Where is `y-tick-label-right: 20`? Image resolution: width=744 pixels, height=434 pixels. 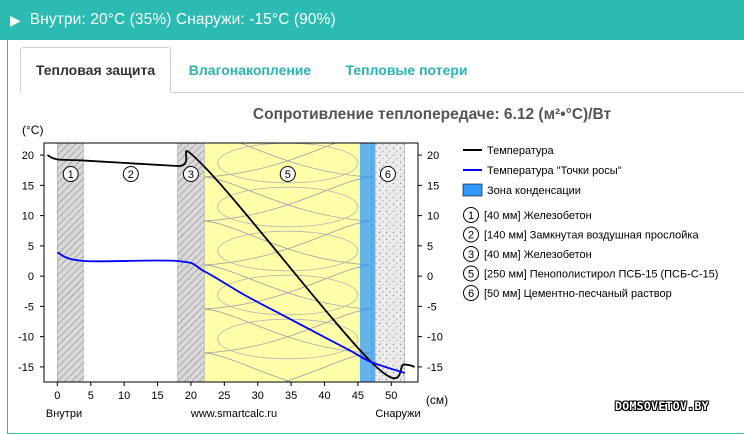 y-tick-label-right: 20 is located at coordinates (433, 156).